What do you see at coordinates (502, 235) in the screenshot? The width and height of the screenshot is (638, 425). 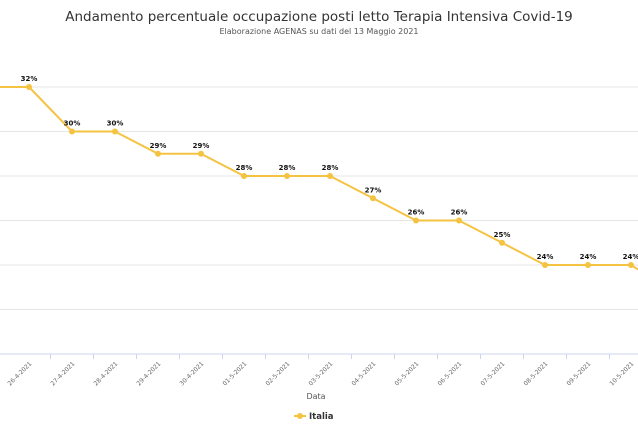 I see `data-label: 25%` at bounding box center [502, 235].